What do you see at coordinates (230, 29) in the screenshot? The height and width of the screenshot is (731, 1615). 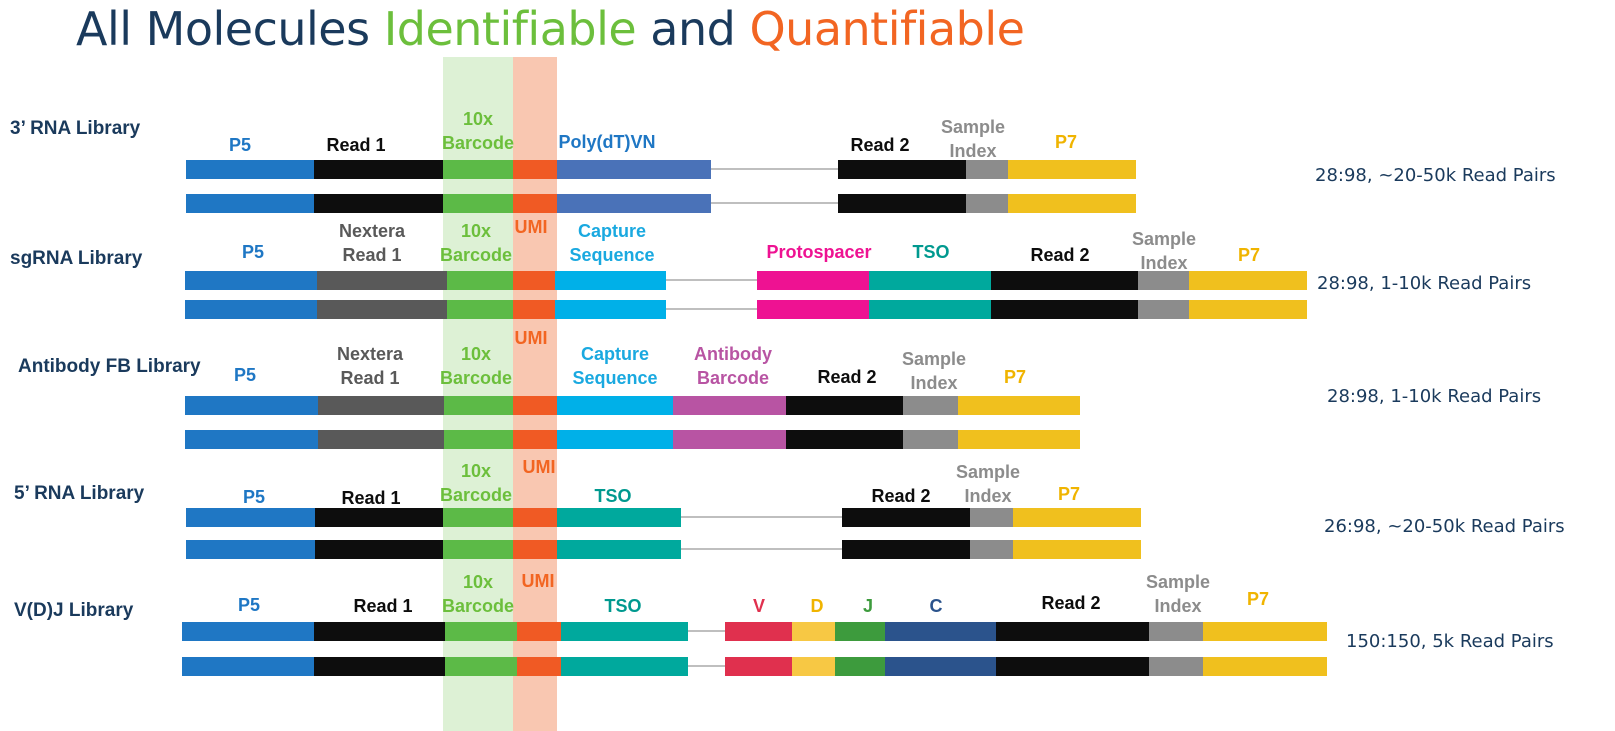 I see `title-part-1: All Molecules` at bounding box center [230, 29].